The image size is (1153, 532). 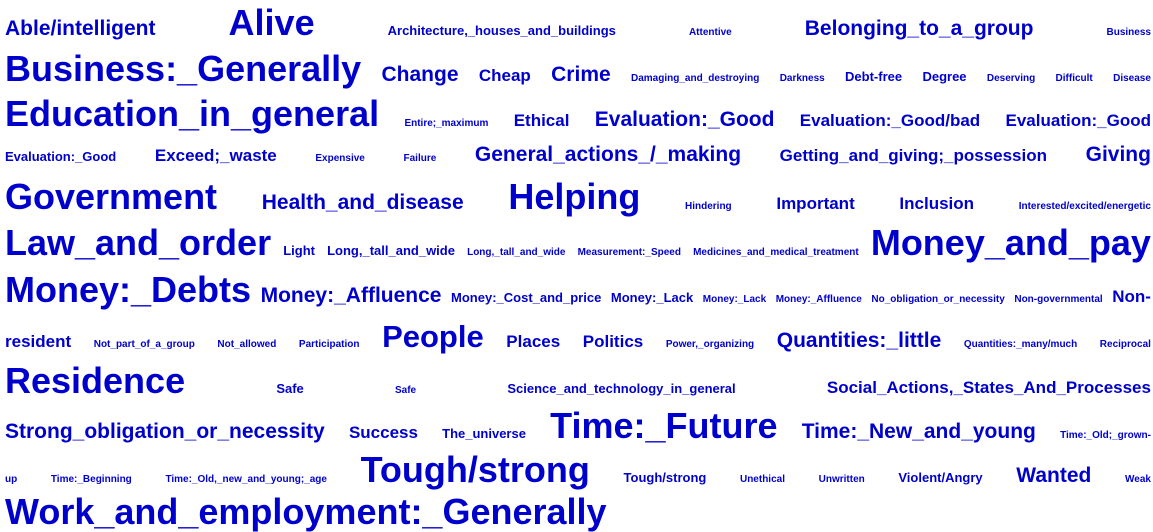 What do you see at coordinates (664, 425) in the screenshot?
I see `cloud-word: Time:_Future` at bounding box center [664, 425].